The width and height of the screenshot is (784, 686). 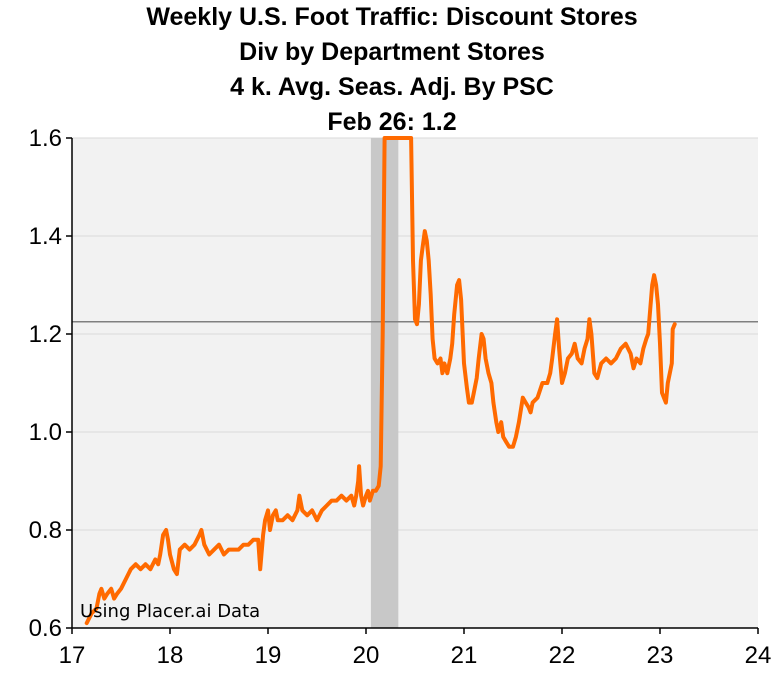 I want to click on source-annotation: Using Placer.ai Data, so click(x=170, y=611).